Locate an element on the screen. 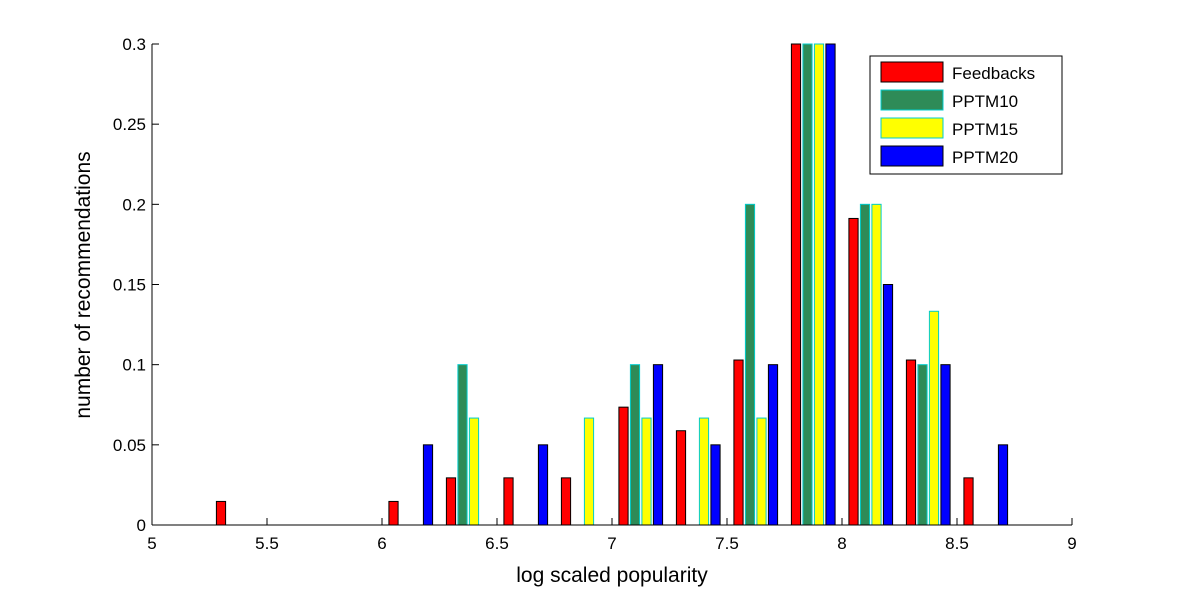 This screenshot has height=591, width=1183. y-tick-label: 0.1 is located at coordinates (134, 365).